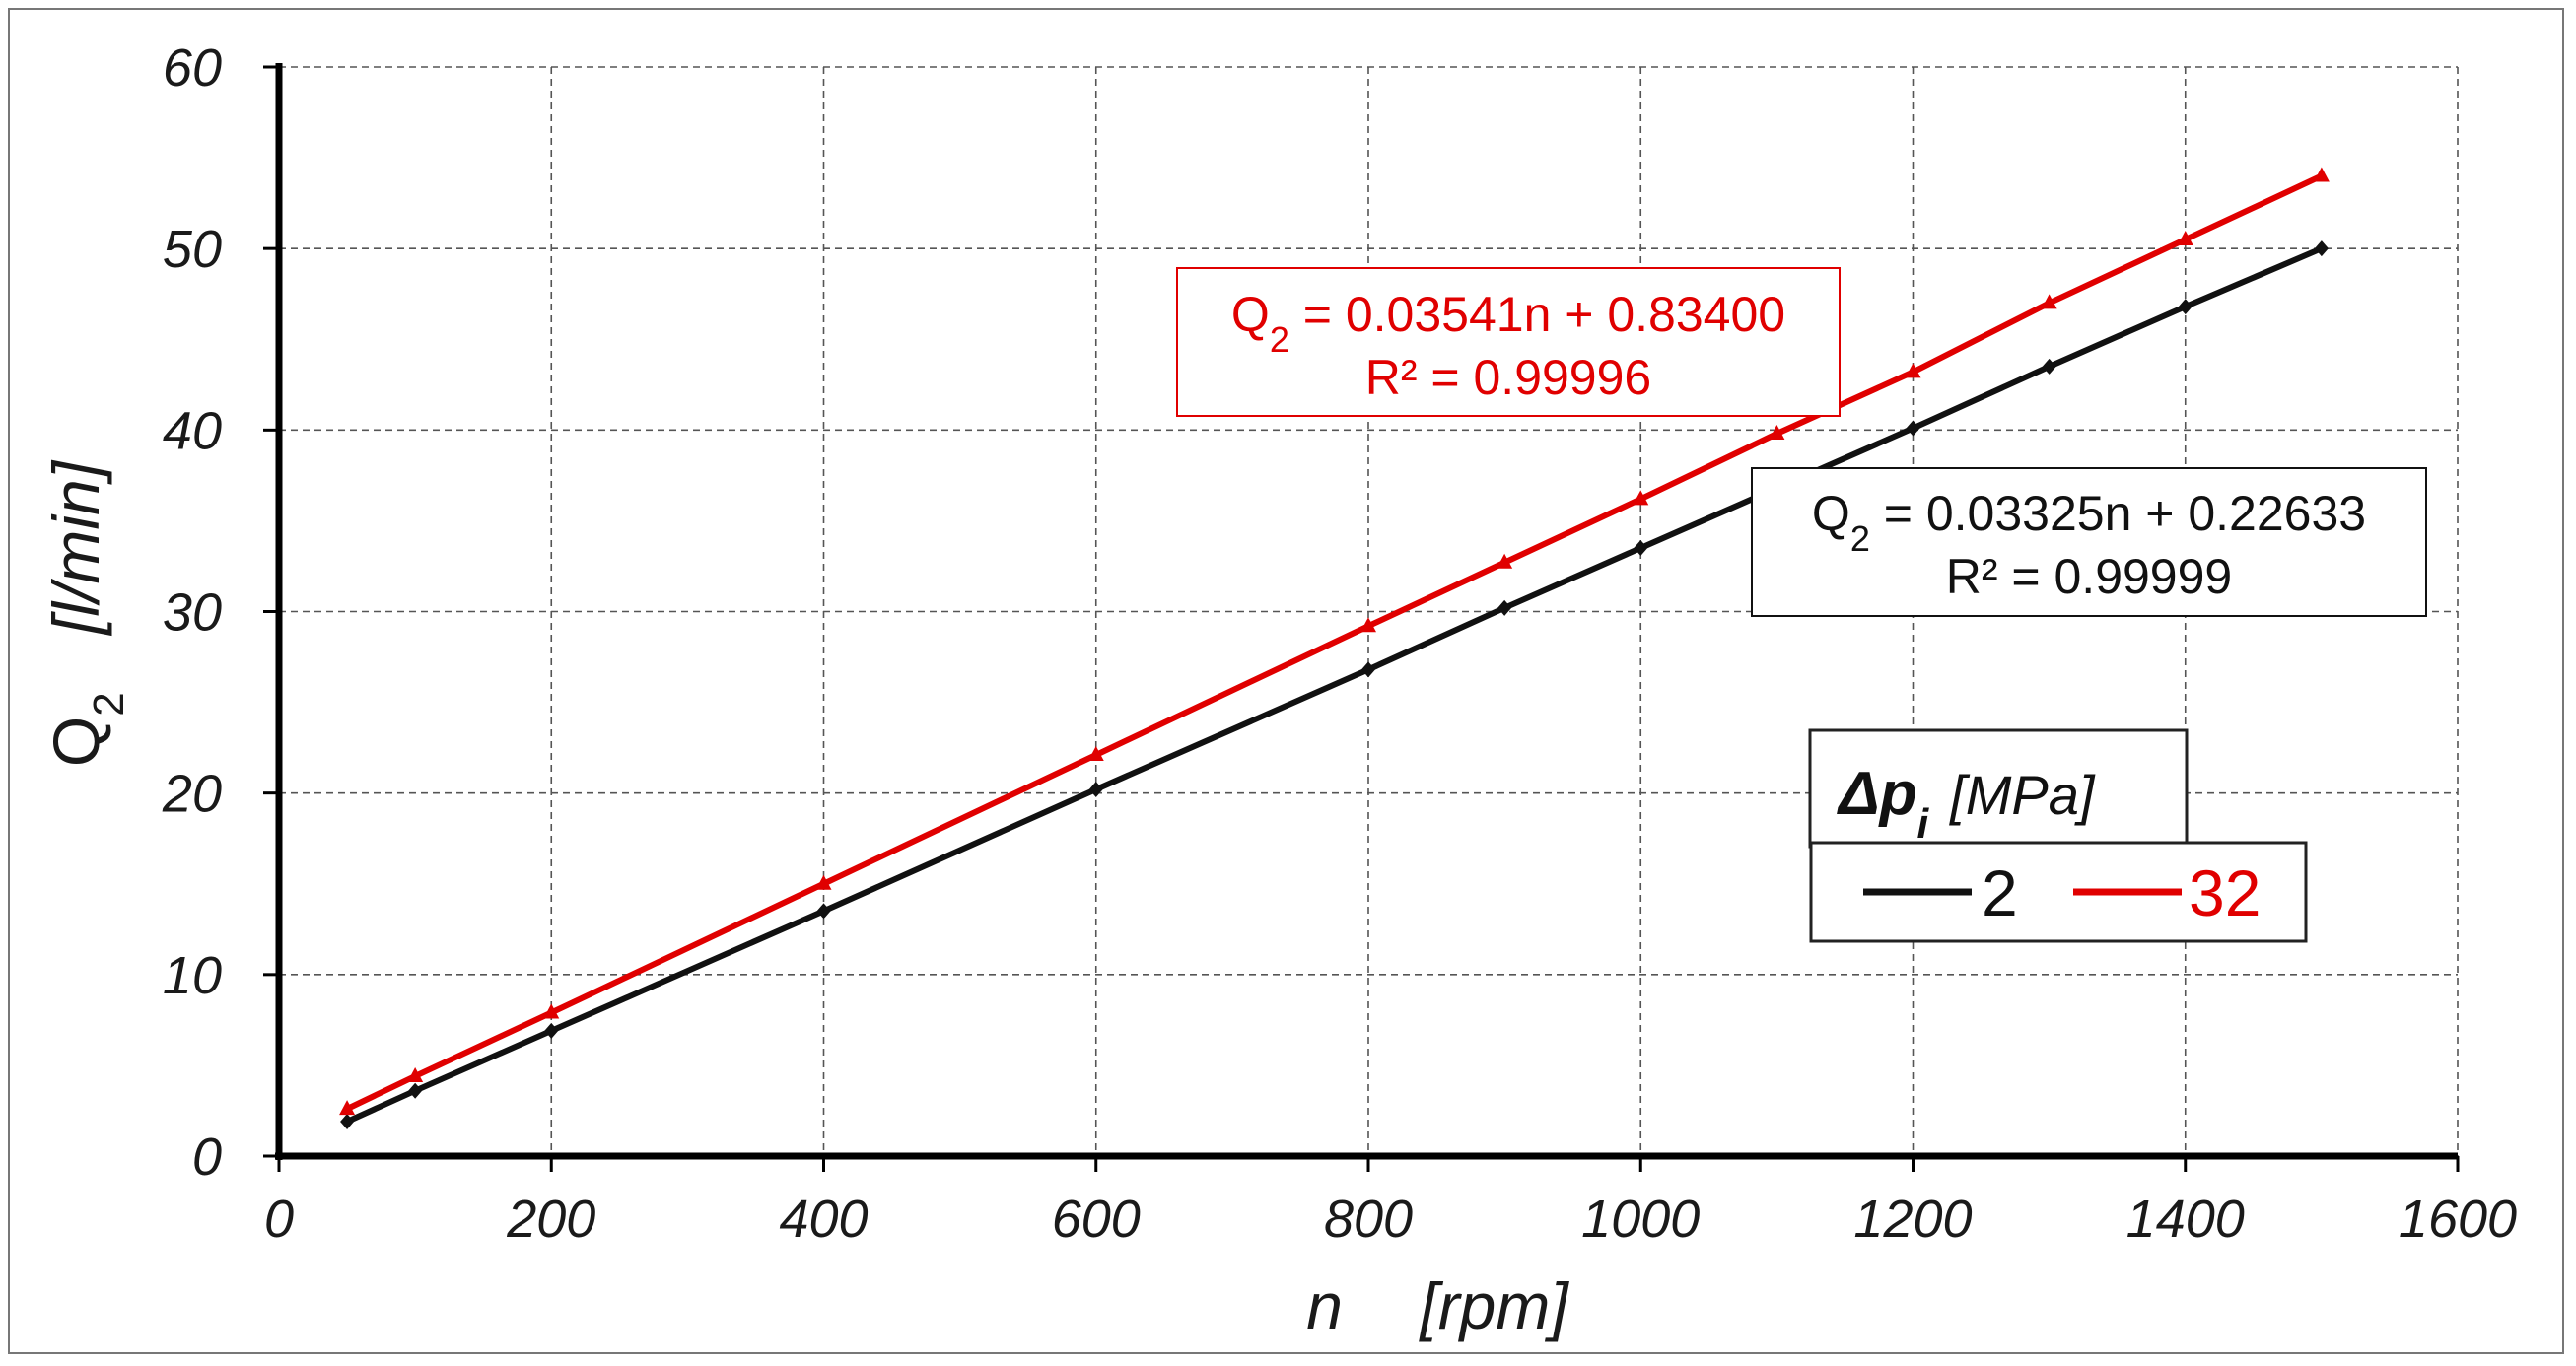  What do you see at coordinates (1369, 1220) in the screenshot?
I see `x-tick-label: 800` at bounding box center [1369, 1220].